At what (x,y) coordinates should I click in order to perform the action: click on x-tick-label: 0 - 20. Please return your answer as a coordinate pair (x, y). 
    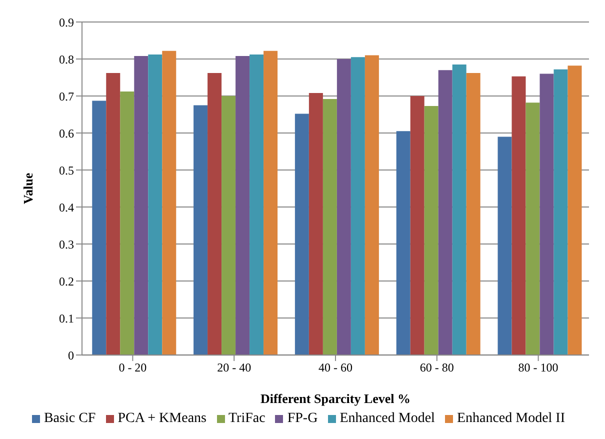
    Looking at the image, I should click on (132, 367).